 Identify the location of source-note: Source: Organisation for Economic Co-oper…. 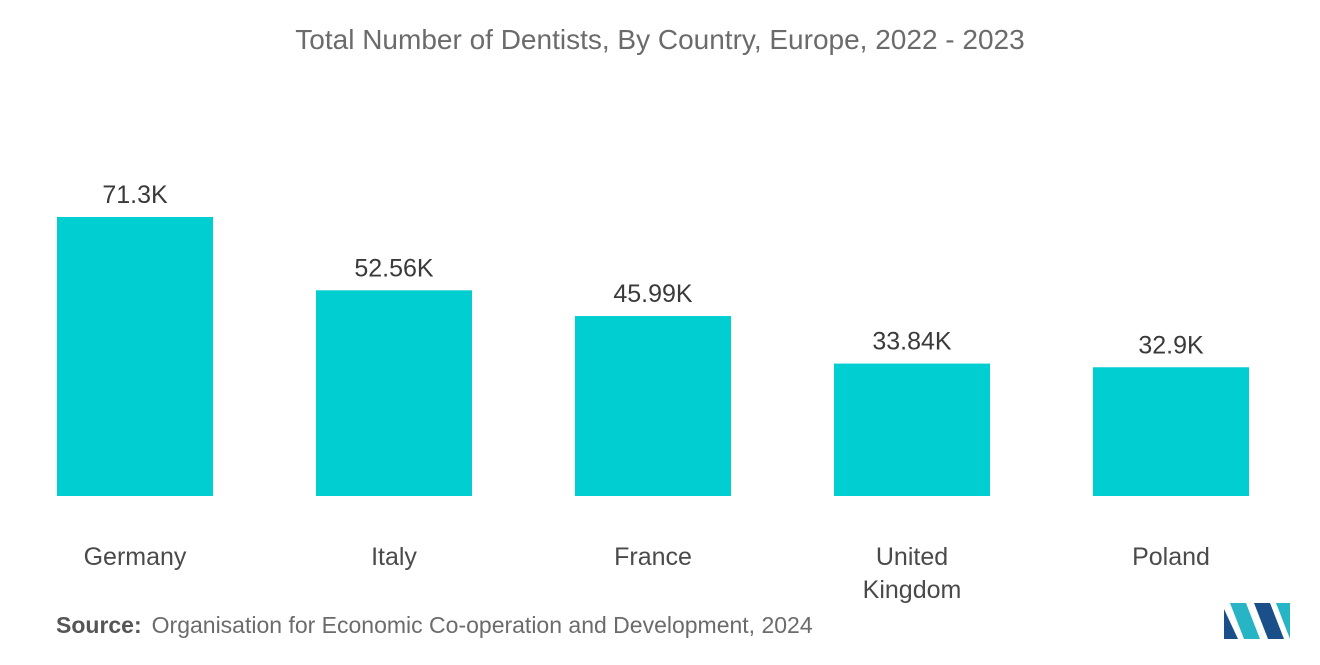
(434, 625).